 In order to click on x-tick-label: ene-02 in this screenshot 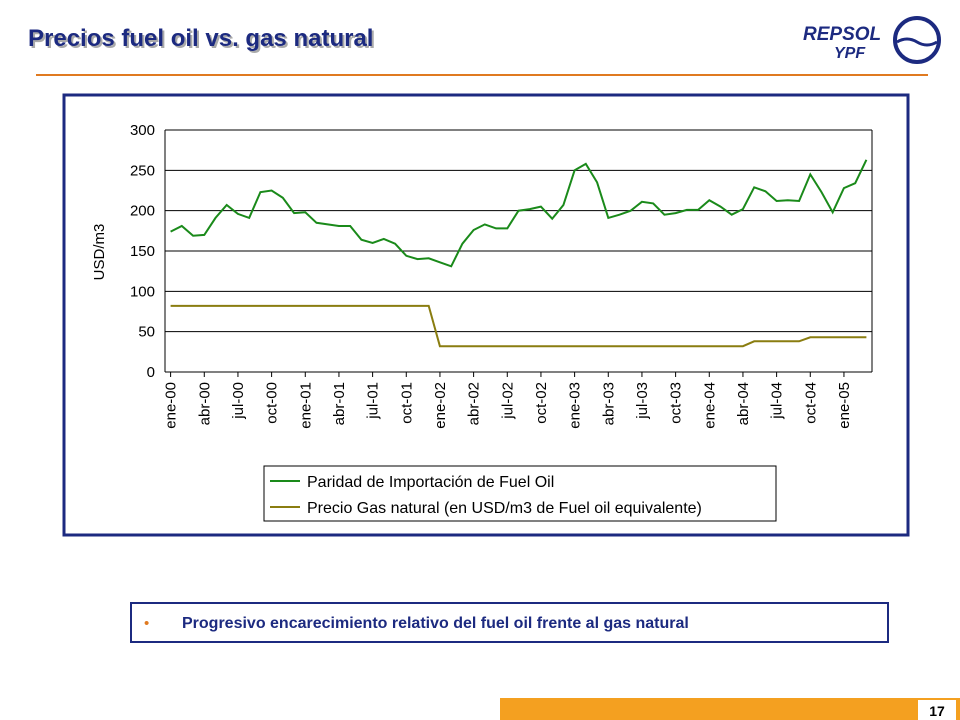, I will do `click(440, 405)`.